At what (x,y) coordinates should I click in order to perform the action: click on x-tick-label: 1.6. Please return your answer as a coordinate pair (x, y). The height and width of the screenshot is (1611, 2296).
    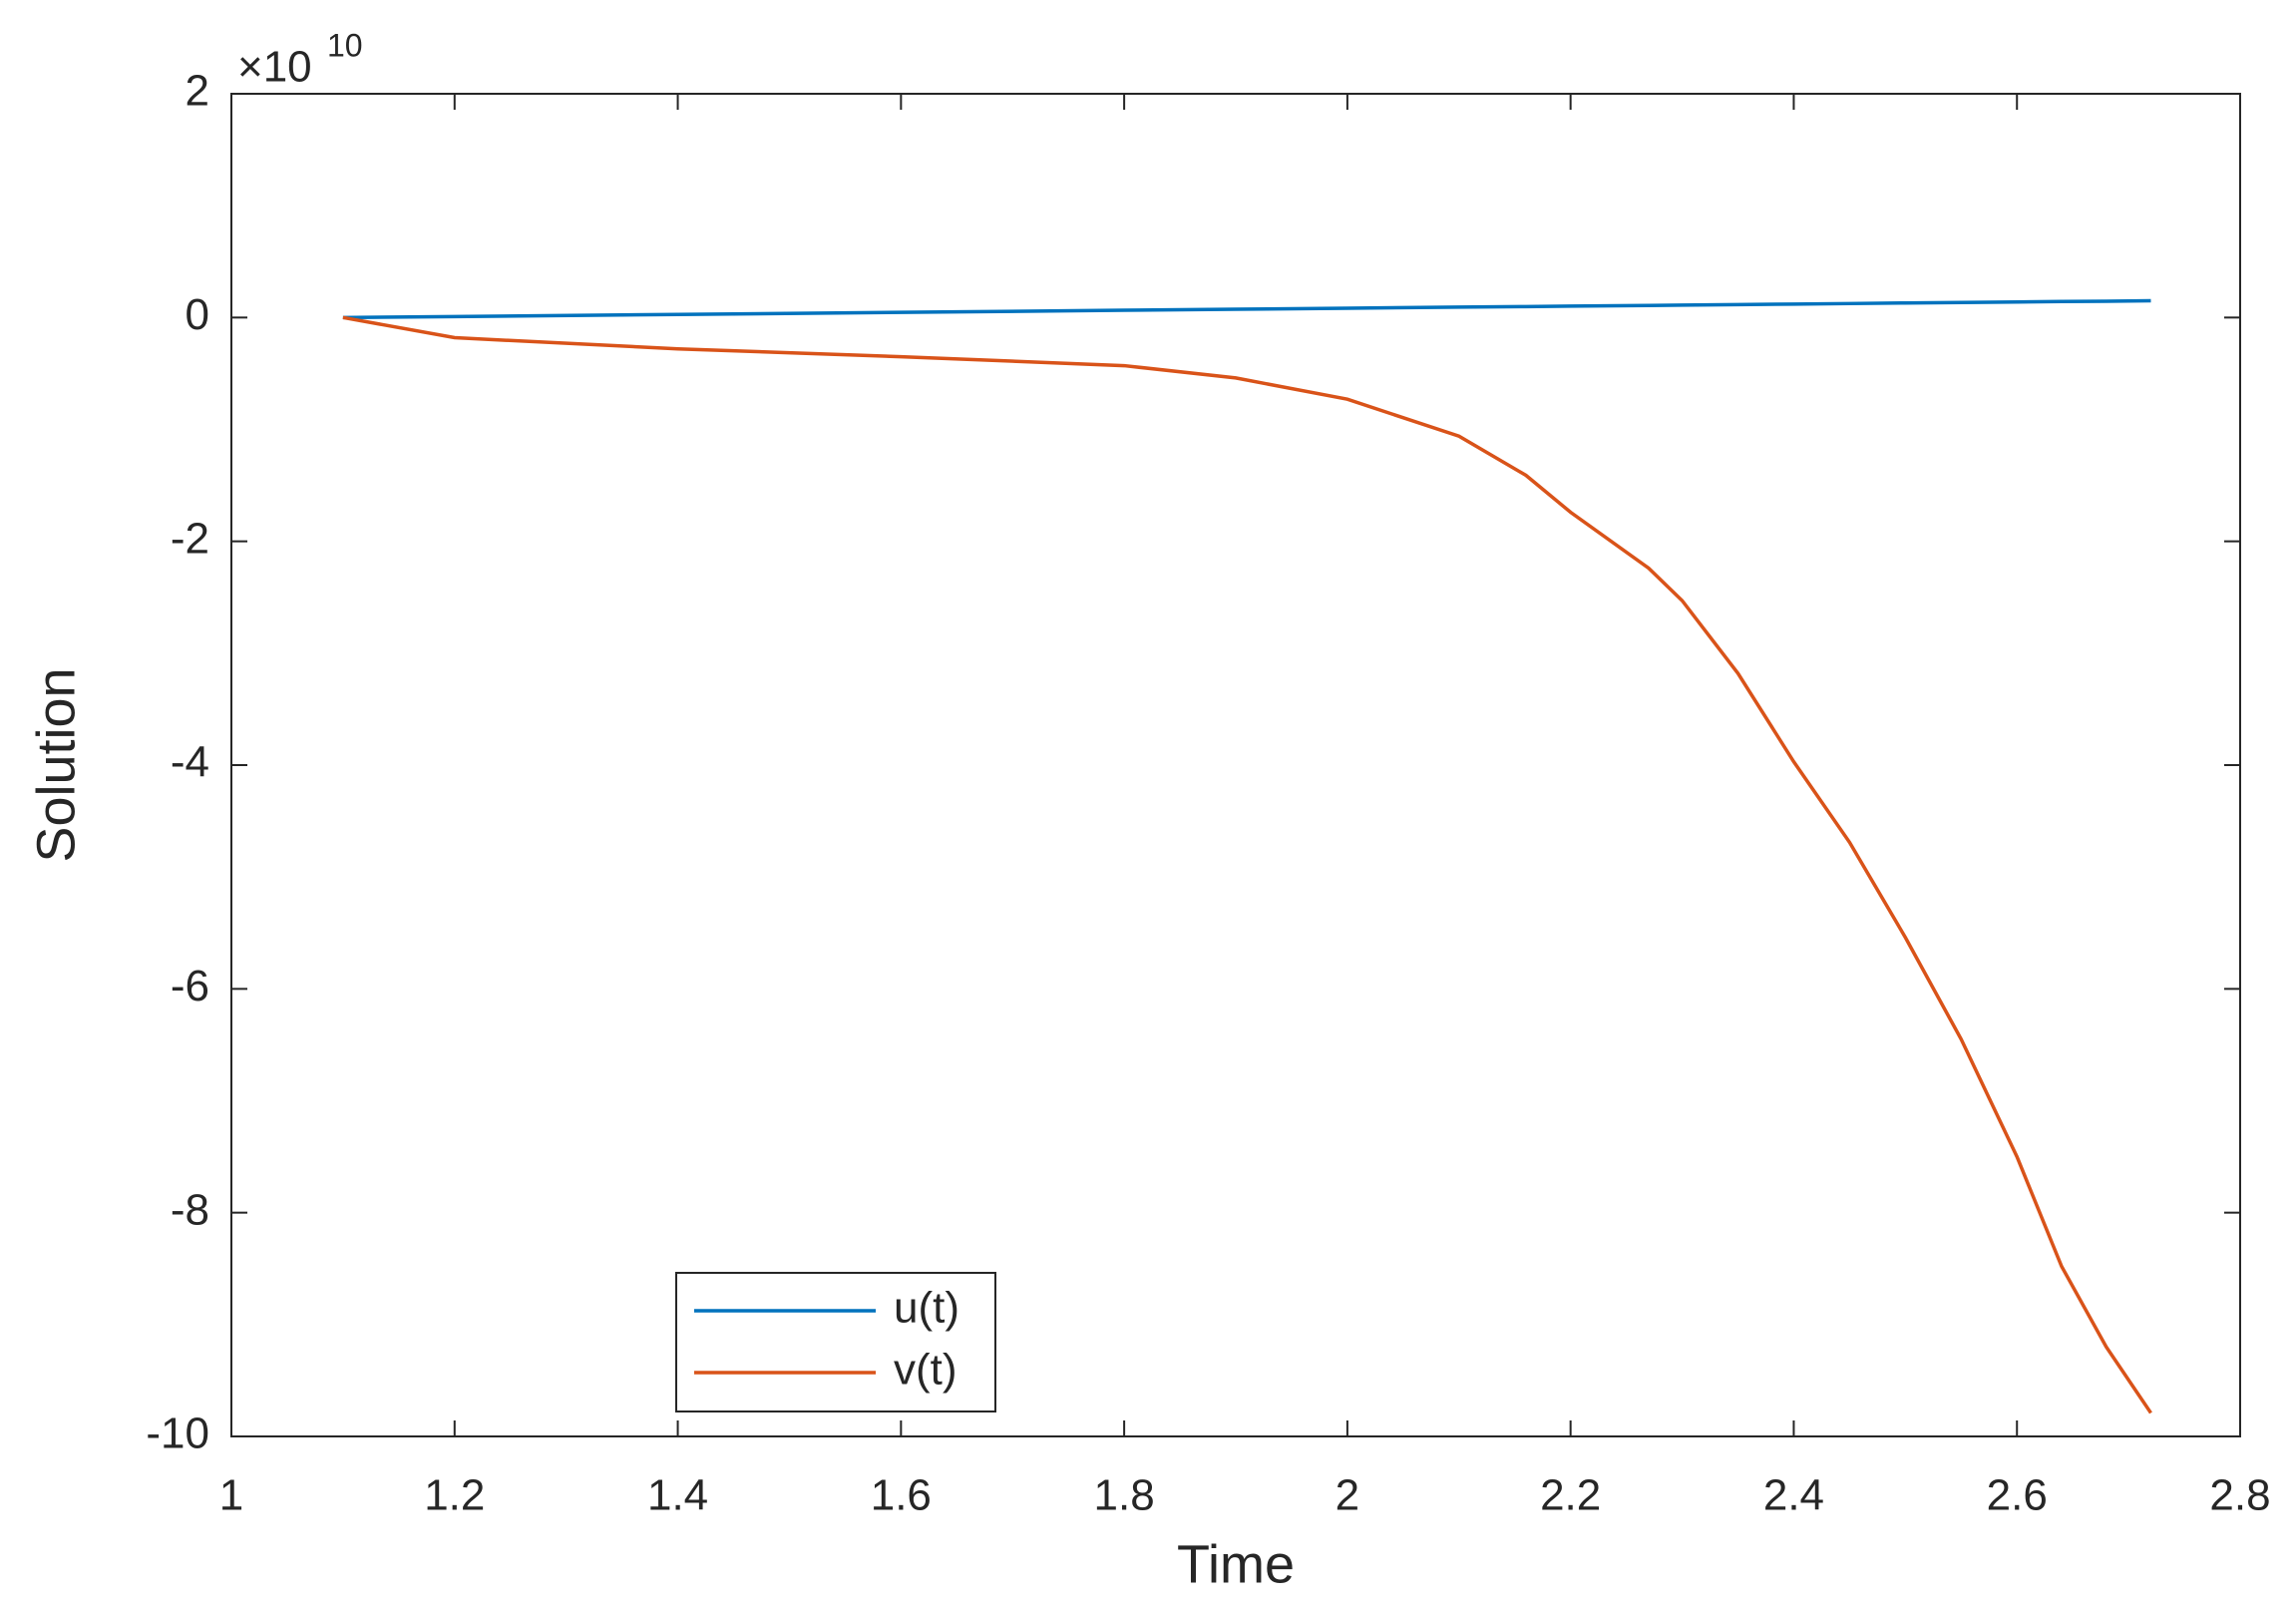
    Looking at the image, I should click on (901, 1495).